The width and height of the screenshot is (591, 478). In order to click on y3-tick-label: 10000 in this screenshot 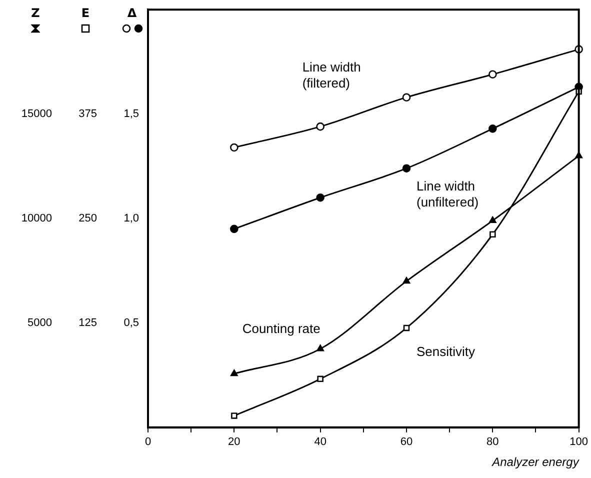, I will do `click(36, 218)`.